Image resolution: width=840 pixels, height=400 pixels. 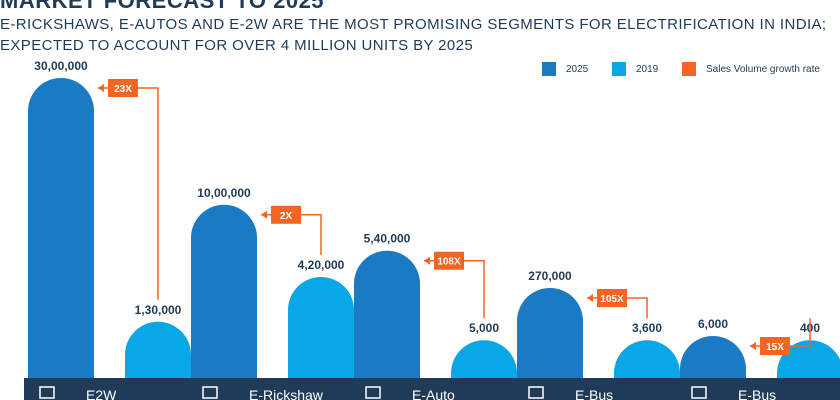 What do you see at coordinates (577, 69) in the screenshot?
I see `legend-label-2025: 2025` at bounding box center [577, 69].